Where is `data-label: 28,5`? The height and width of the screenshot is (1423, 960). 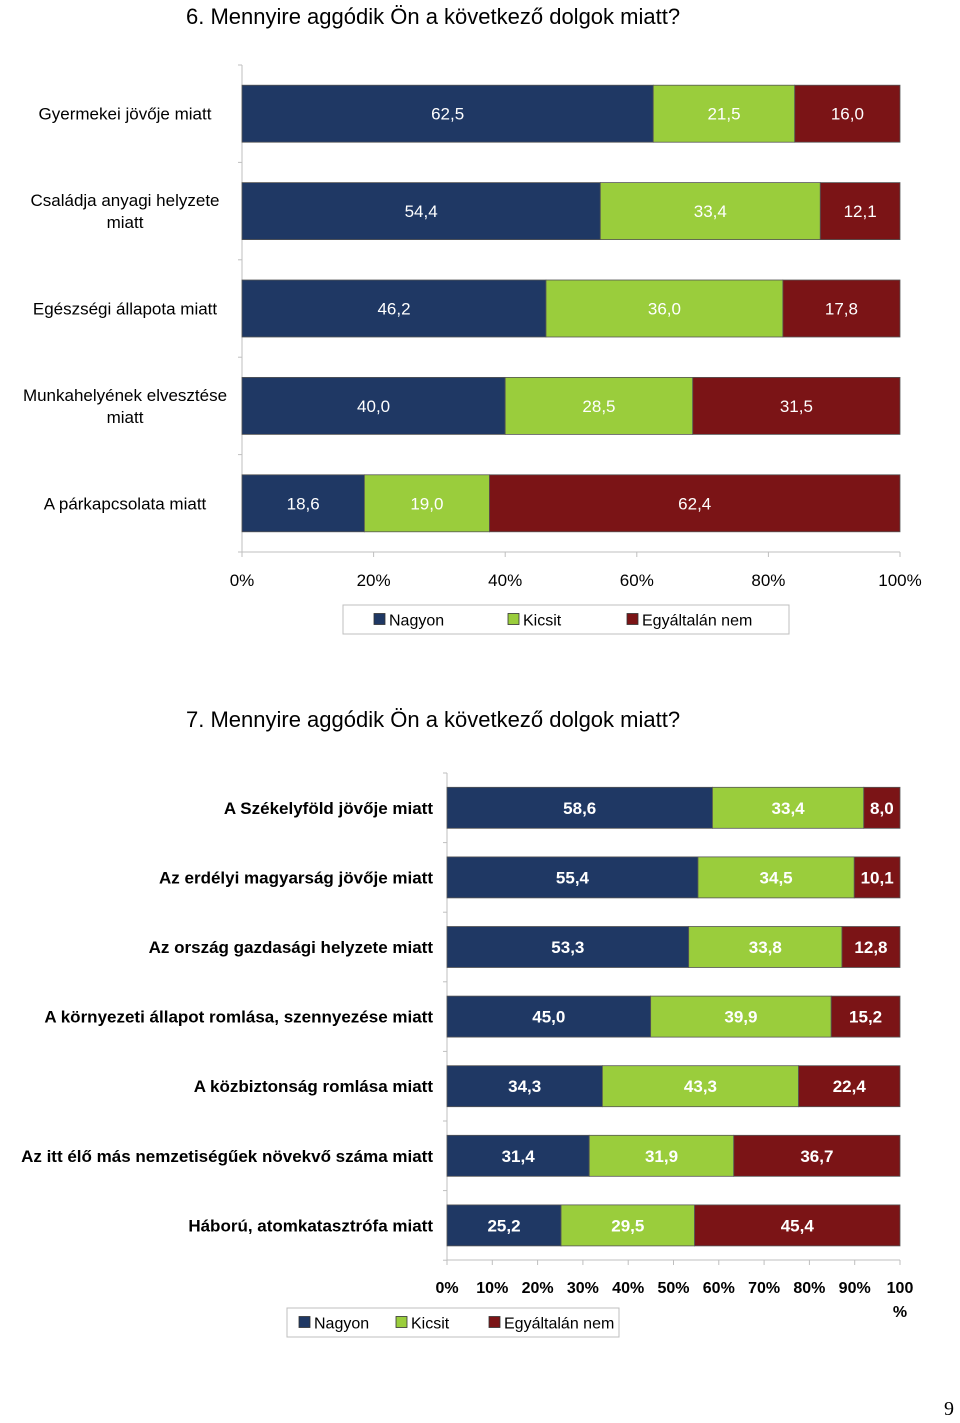 data-label: 28,5 is located at coordinates (598, 406).